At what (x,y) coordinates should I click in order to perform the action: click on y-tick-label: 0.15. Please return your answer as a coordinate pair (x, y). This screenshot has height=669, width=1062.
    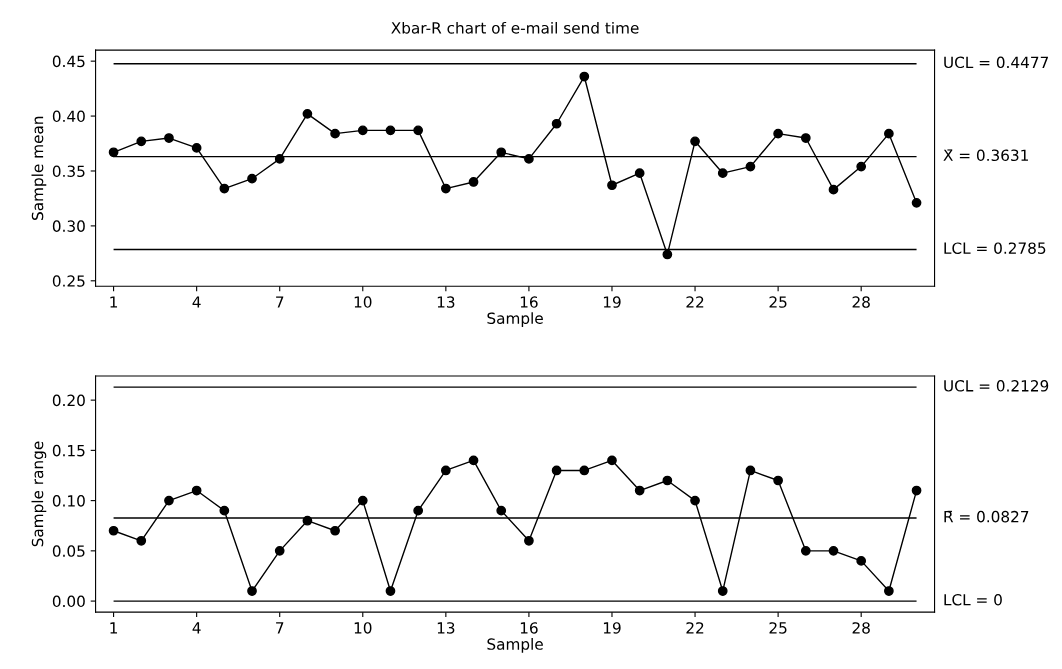
    Looking at the image, I should click on (68, 450).